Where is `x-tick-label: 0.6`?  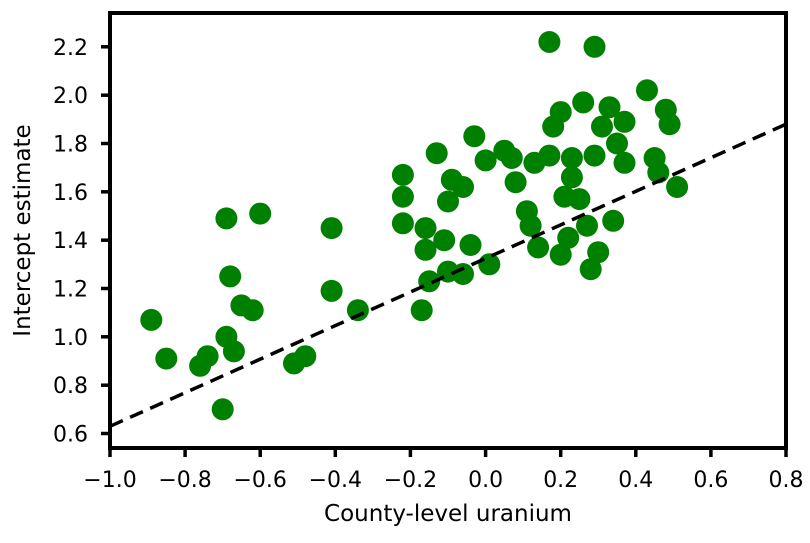 x-tick-label: 0.6 is located at coordinates (710, 480).